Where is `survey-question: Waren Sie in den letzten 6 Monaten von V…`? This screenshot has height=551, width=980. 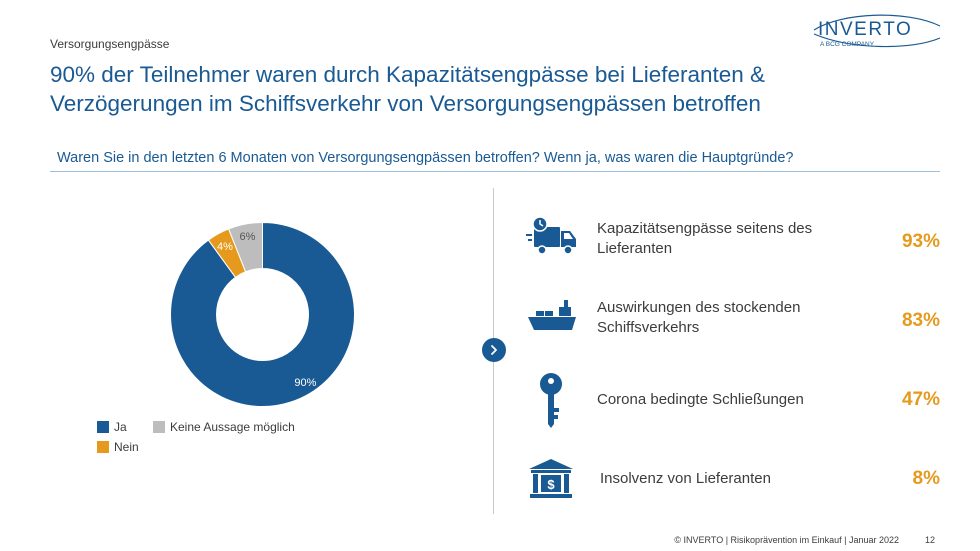 survey-question: Waren Sie in den letzten 6 Monaten von V… is located at coordinates (425, 158).